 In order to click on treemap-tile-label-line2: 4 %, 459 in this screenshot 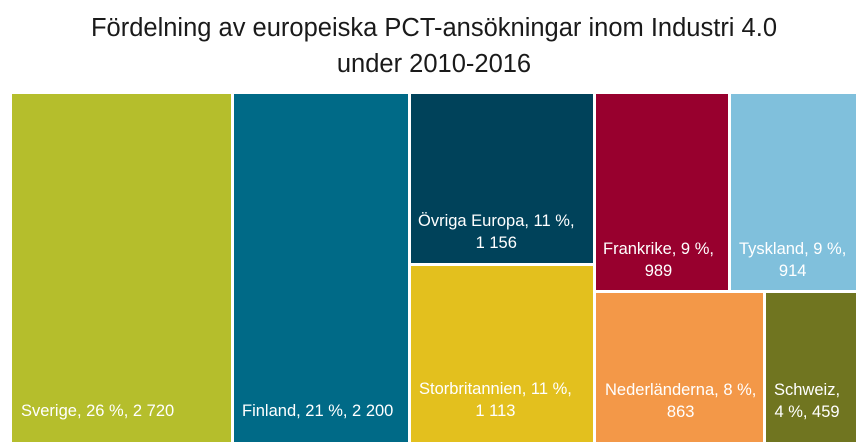, I will do `click(807, 412)`.